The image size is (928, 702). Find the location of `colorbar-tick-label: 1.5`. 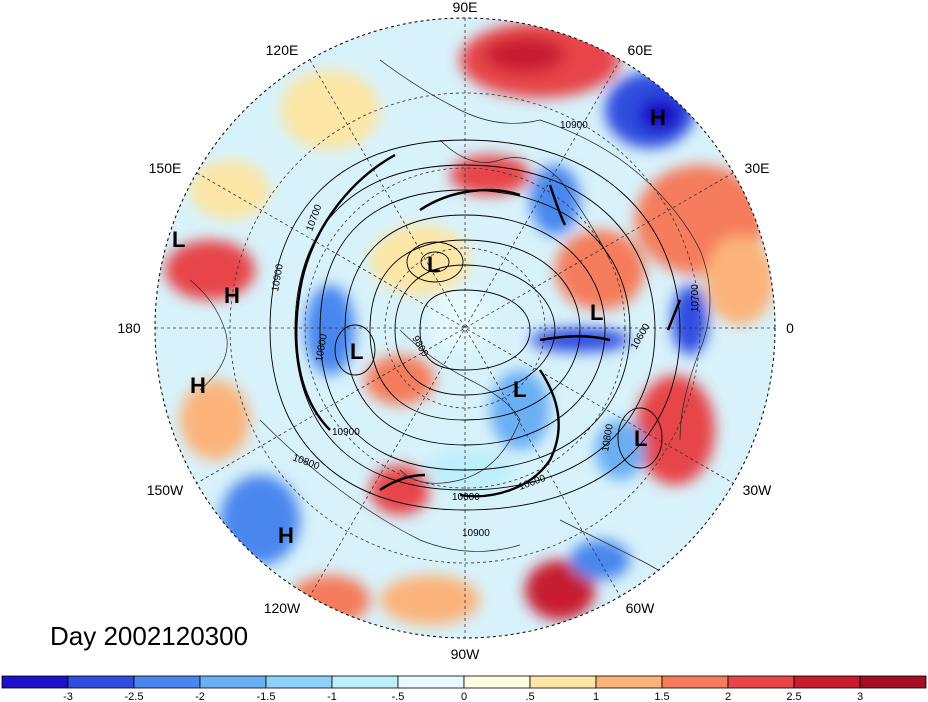

colorbar-tick-label: 1.5 is located at coordinates (661, 696).